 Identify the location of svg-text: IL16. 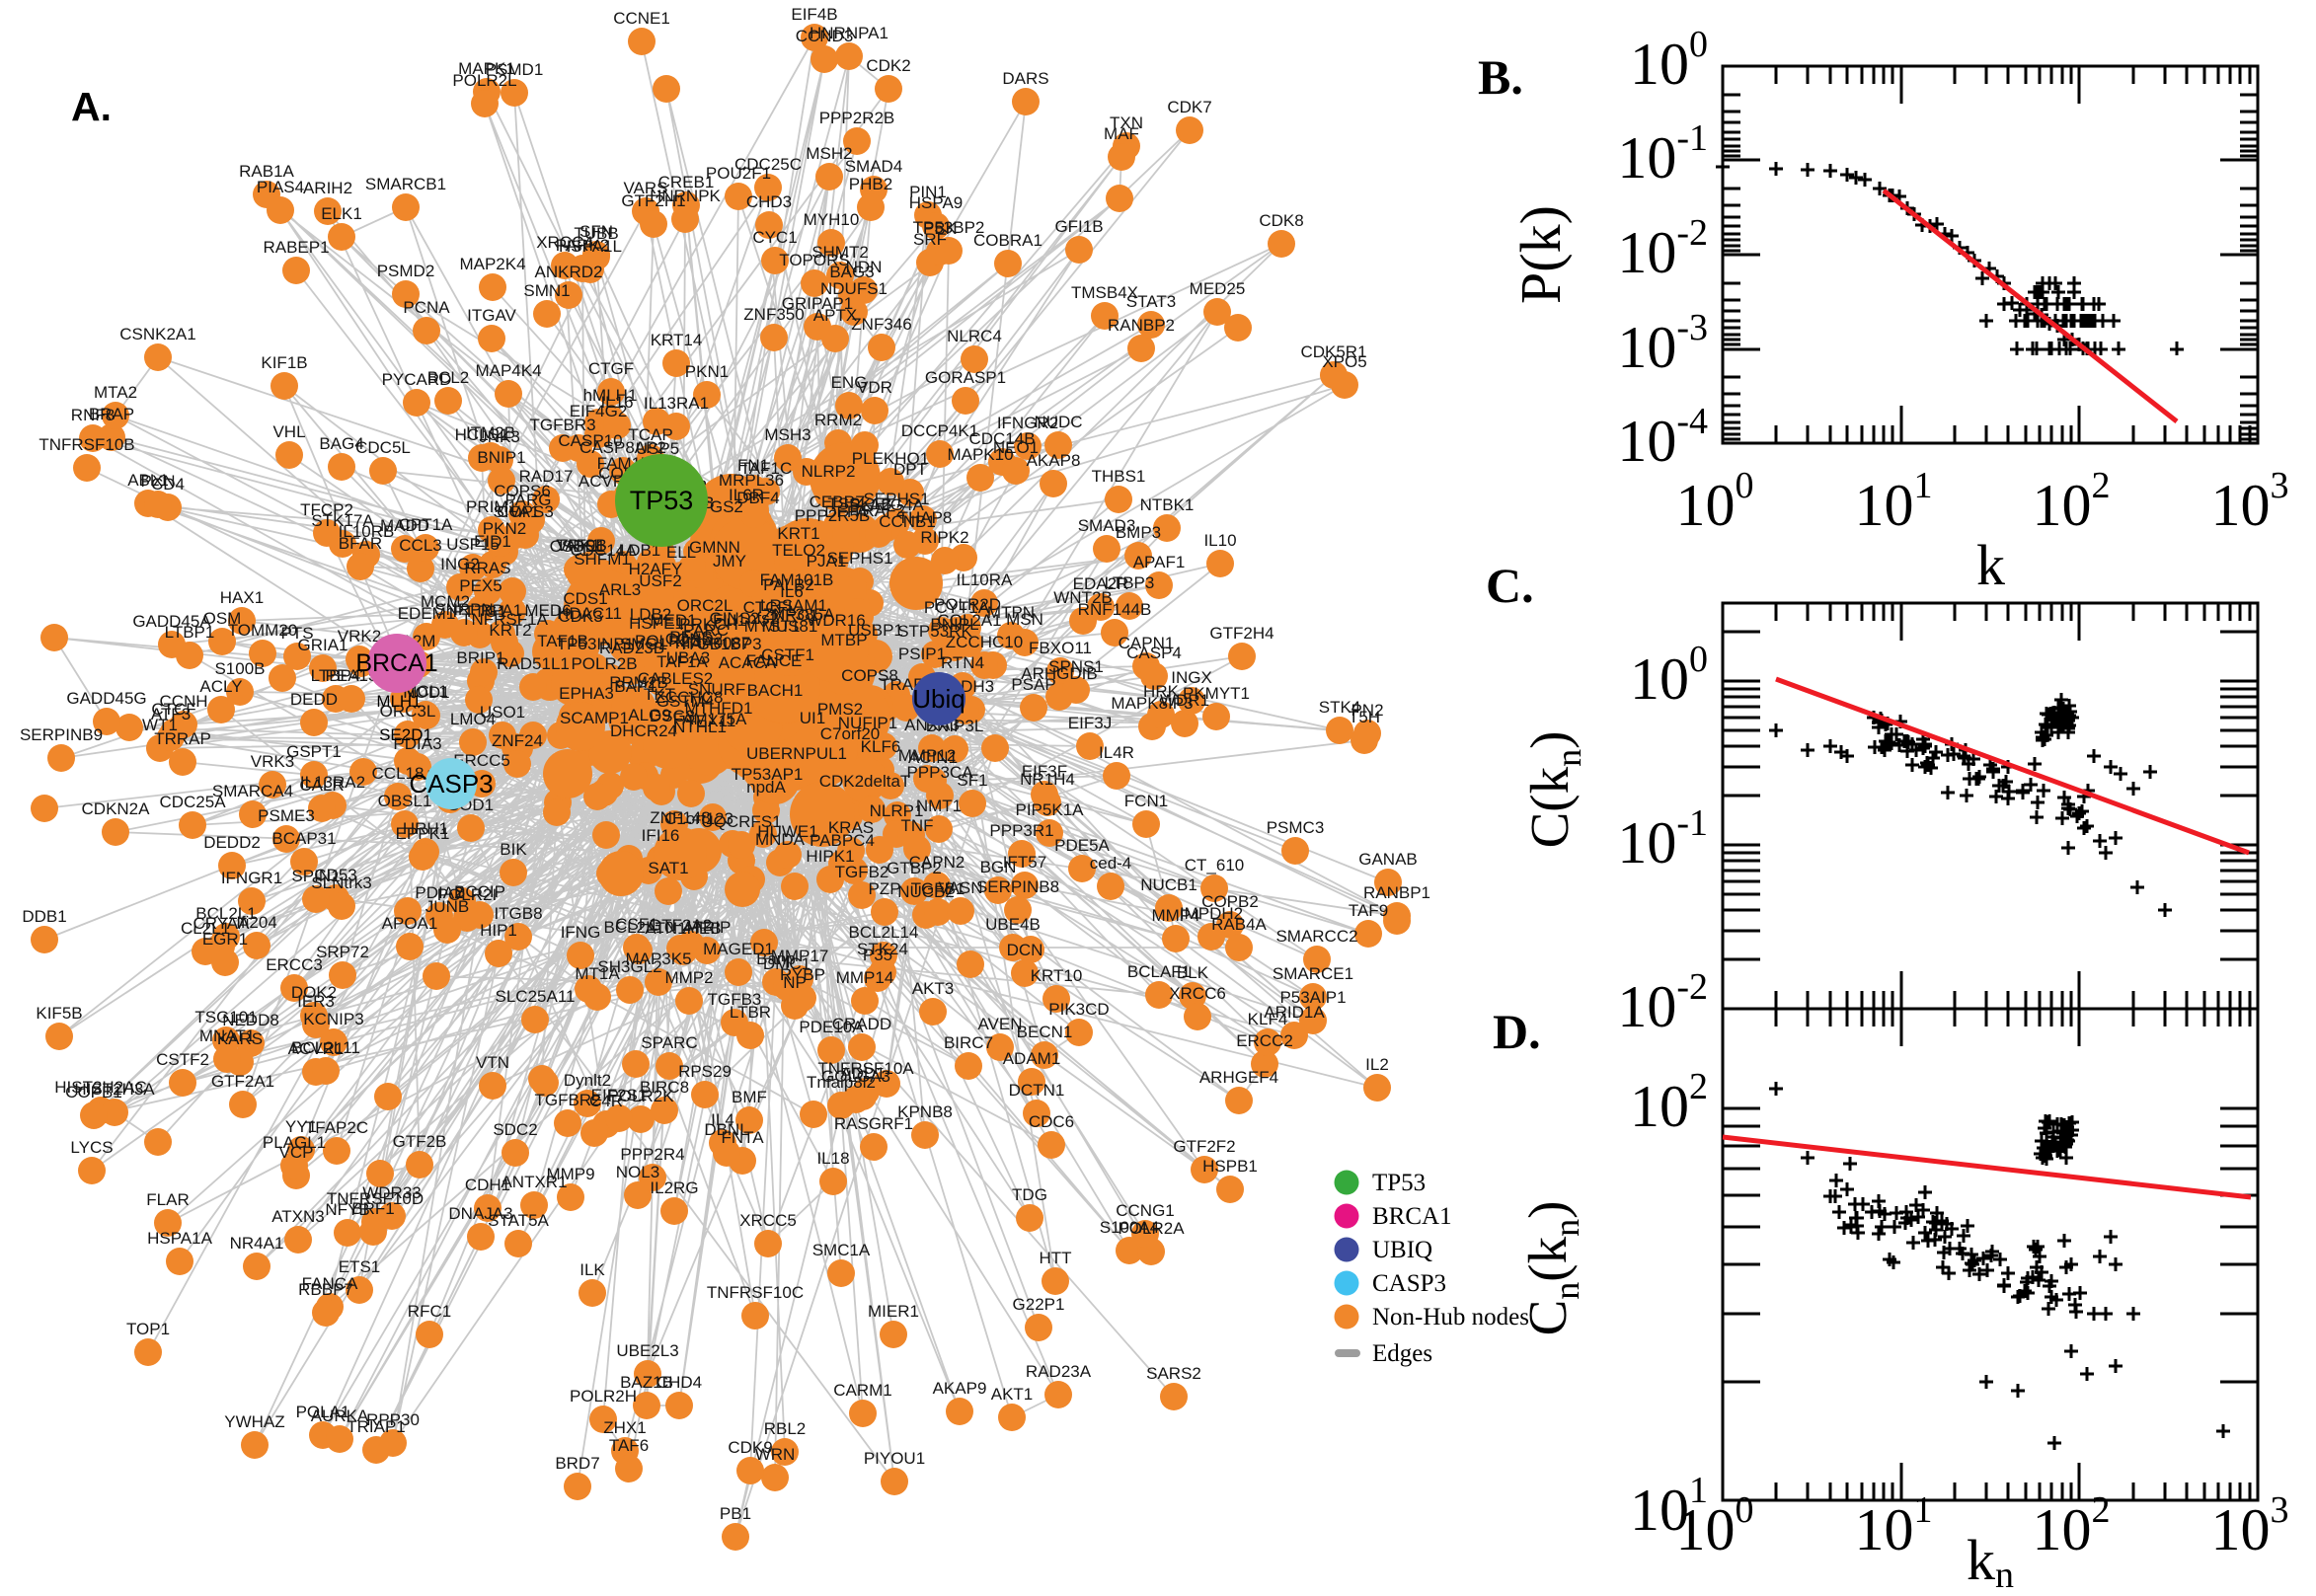
(617, 402).